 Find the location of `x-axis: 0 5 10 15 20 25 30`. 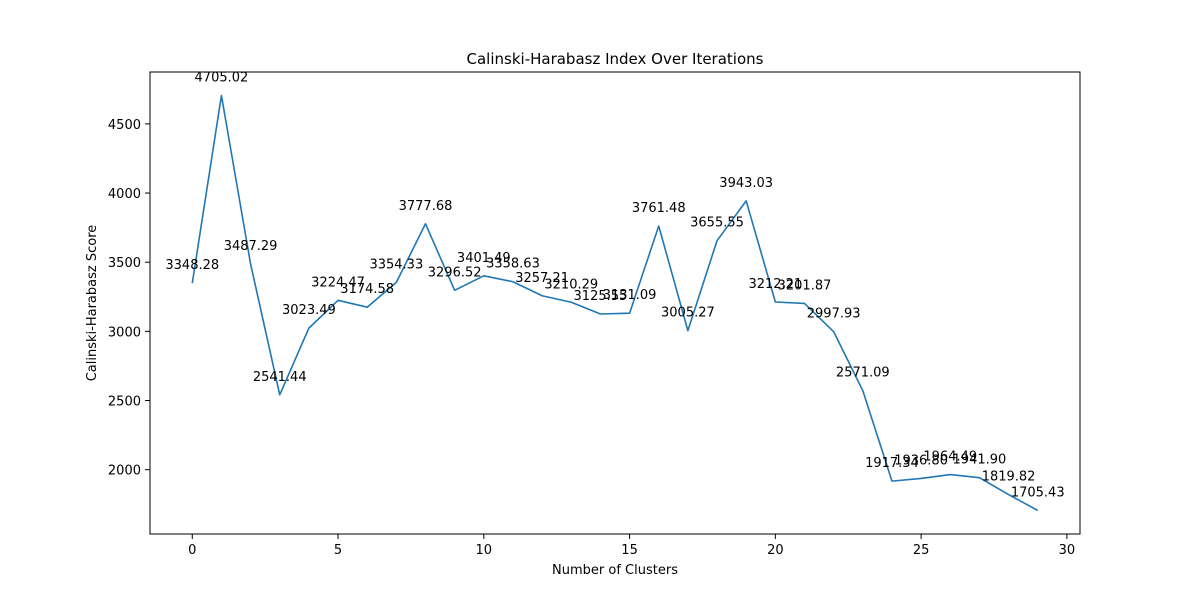

x-axis: 0 5 10 15 20 25 30 is located at coordinates (631, 546).